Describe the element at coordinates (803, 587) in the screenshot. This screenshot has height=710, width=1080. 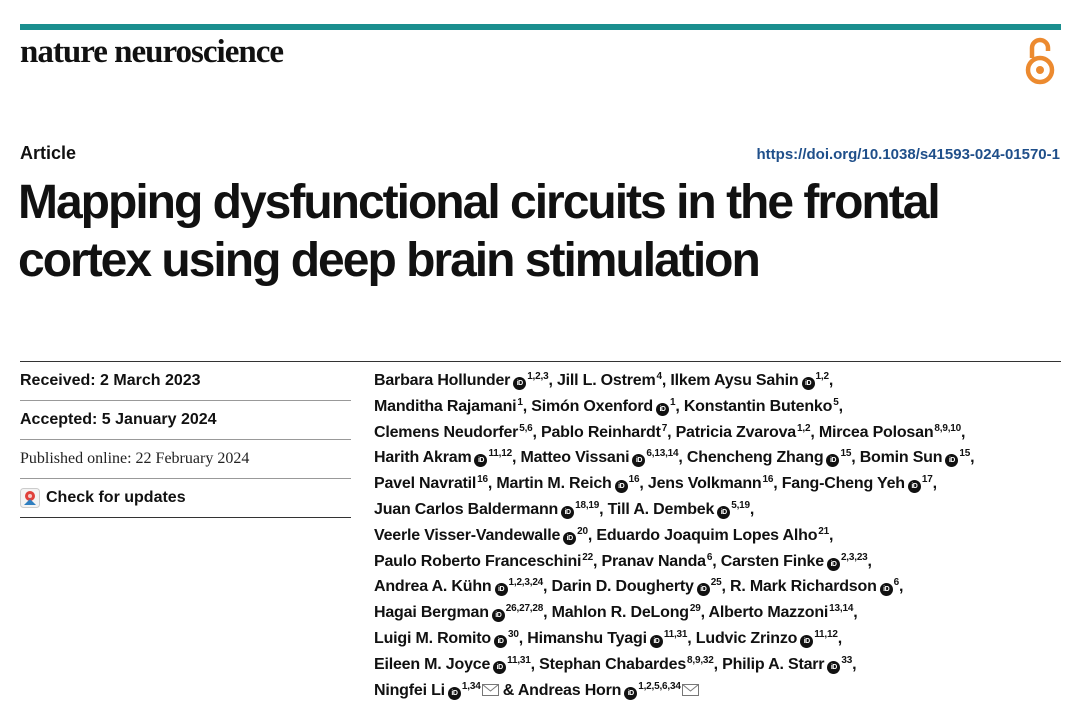
I see `author-name-text: R. Mark Richardson` at that location.